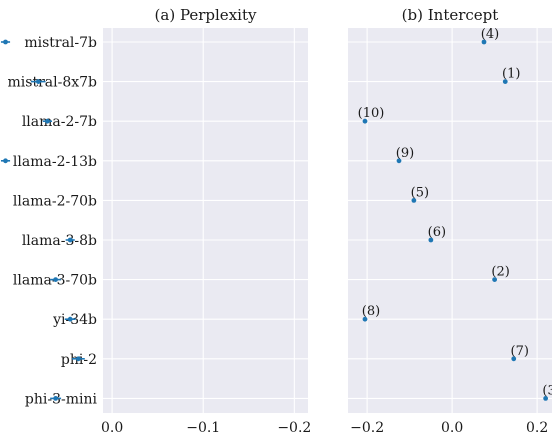 The width and height of the screenshot is (552, 439). What do you see at coordinates (405, 153) in the screenshot?
I see `rank-annotation: (9)` at bounding box center [405, 153].